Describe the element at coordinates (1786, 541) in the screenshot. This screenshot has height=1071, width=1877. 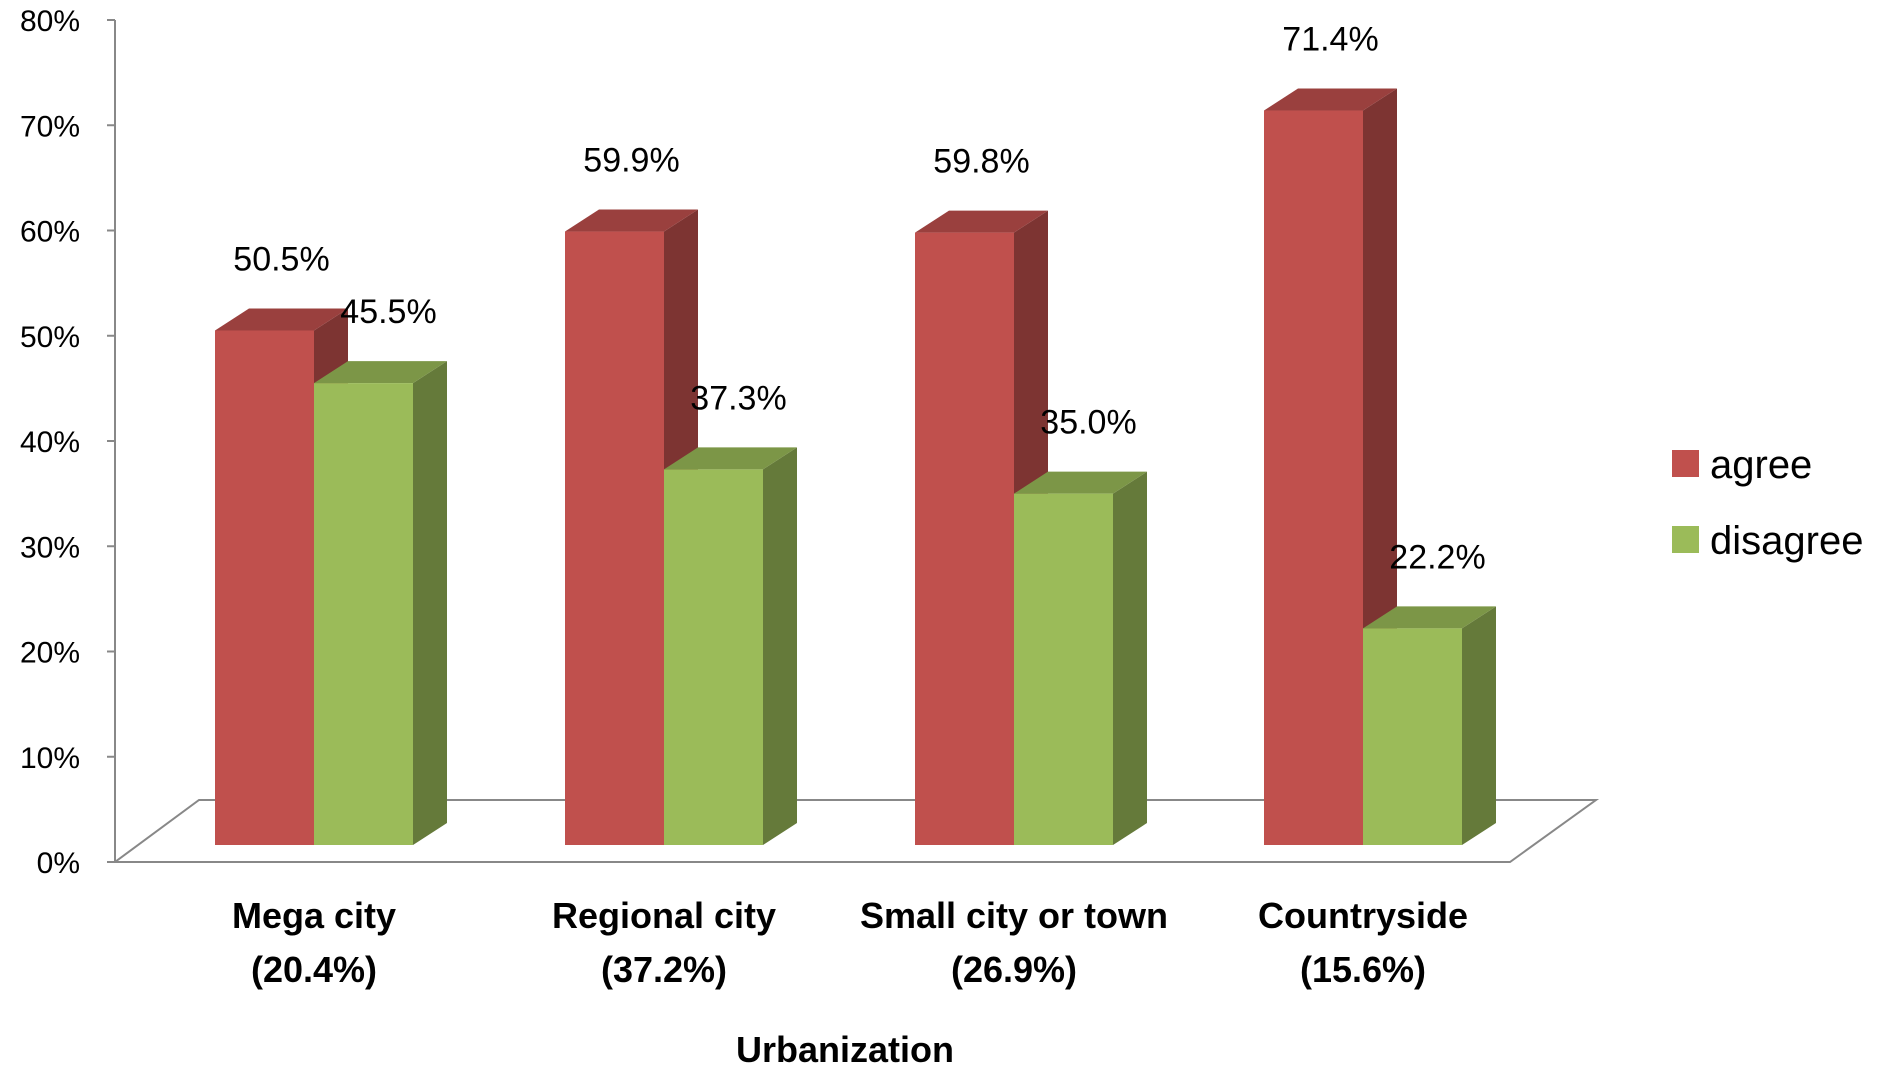
I see `legend-label-disagree: disagree` at that location.